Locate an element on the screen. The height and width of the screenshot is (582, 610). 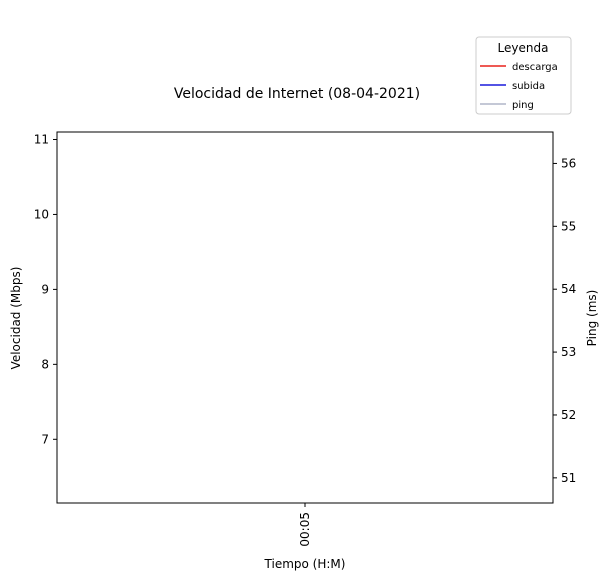
y2-tick-label: 54 is located at coordinates (568, 289).